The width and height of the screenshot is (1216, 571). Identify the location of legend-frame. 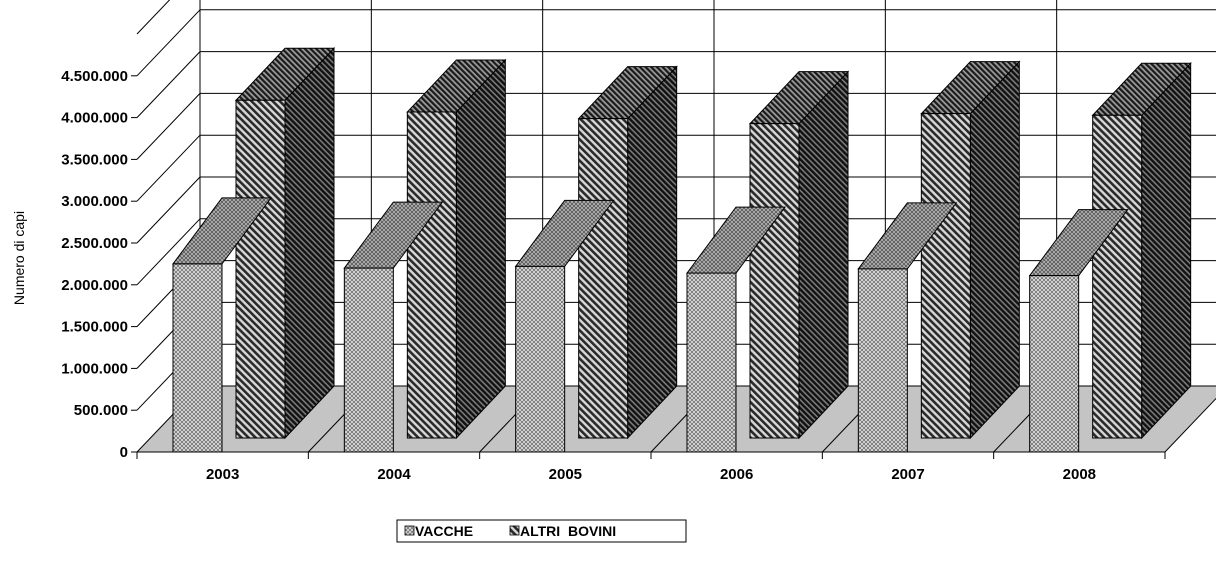
(541, 531).